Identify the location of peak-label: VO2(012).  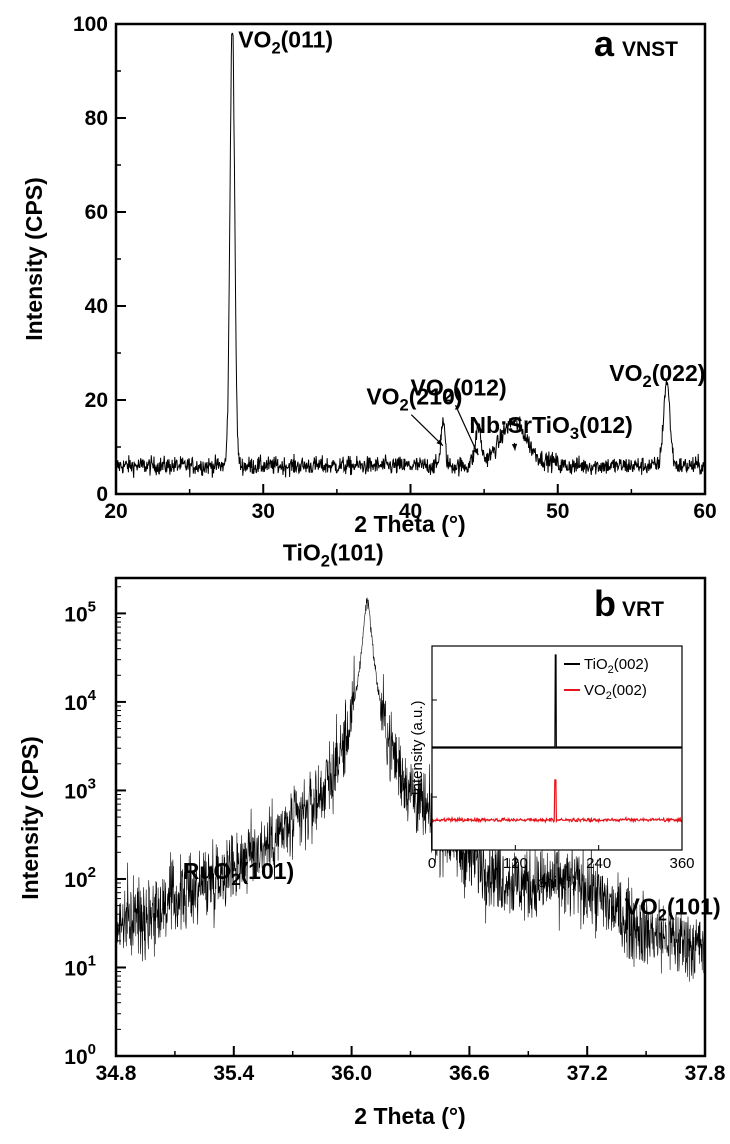
(459, 389).